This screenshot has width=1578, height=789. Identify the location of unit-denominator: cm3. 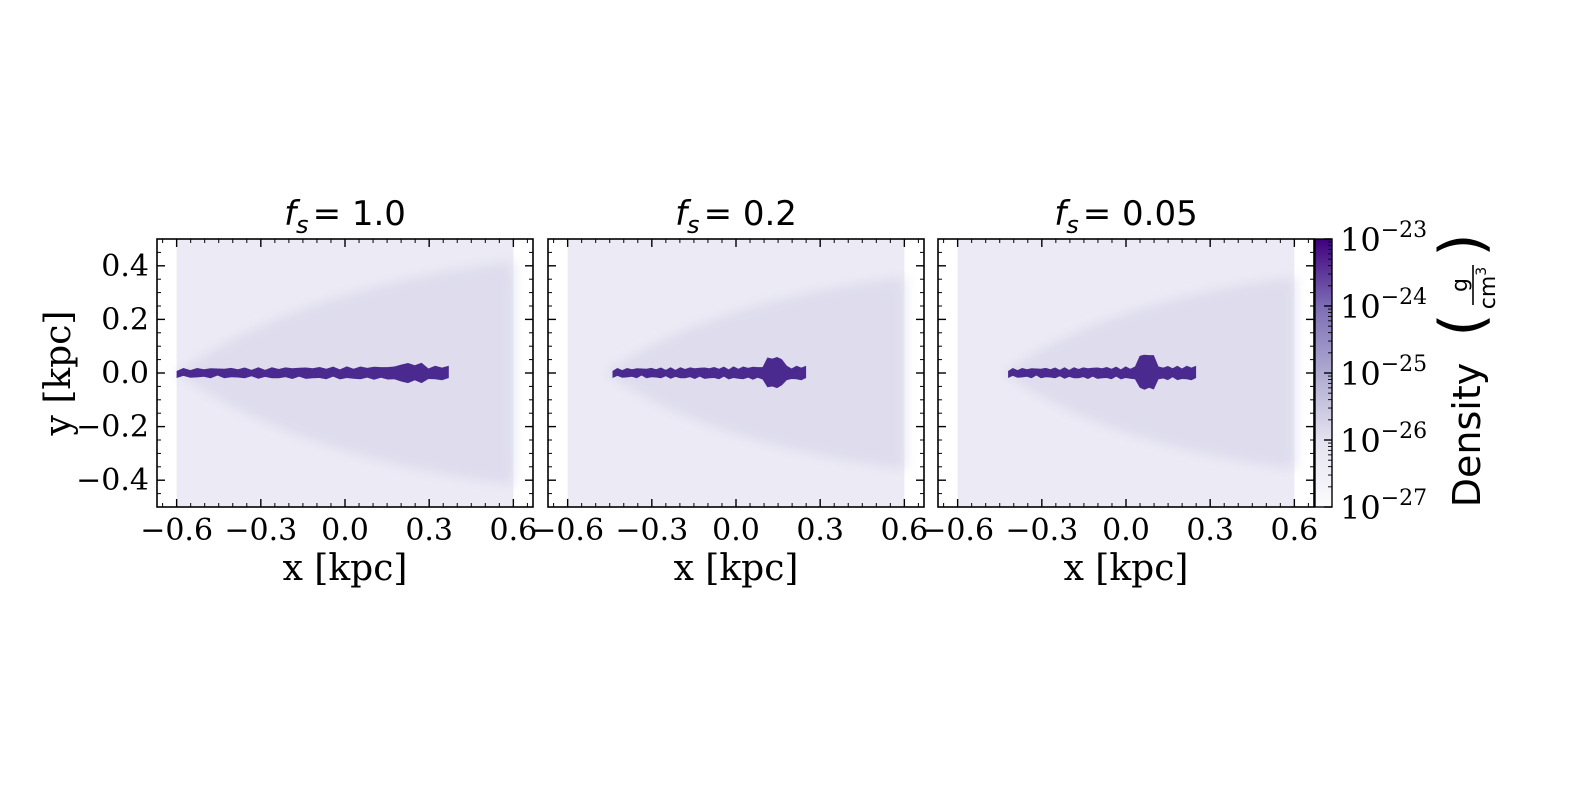
(1487, 288).